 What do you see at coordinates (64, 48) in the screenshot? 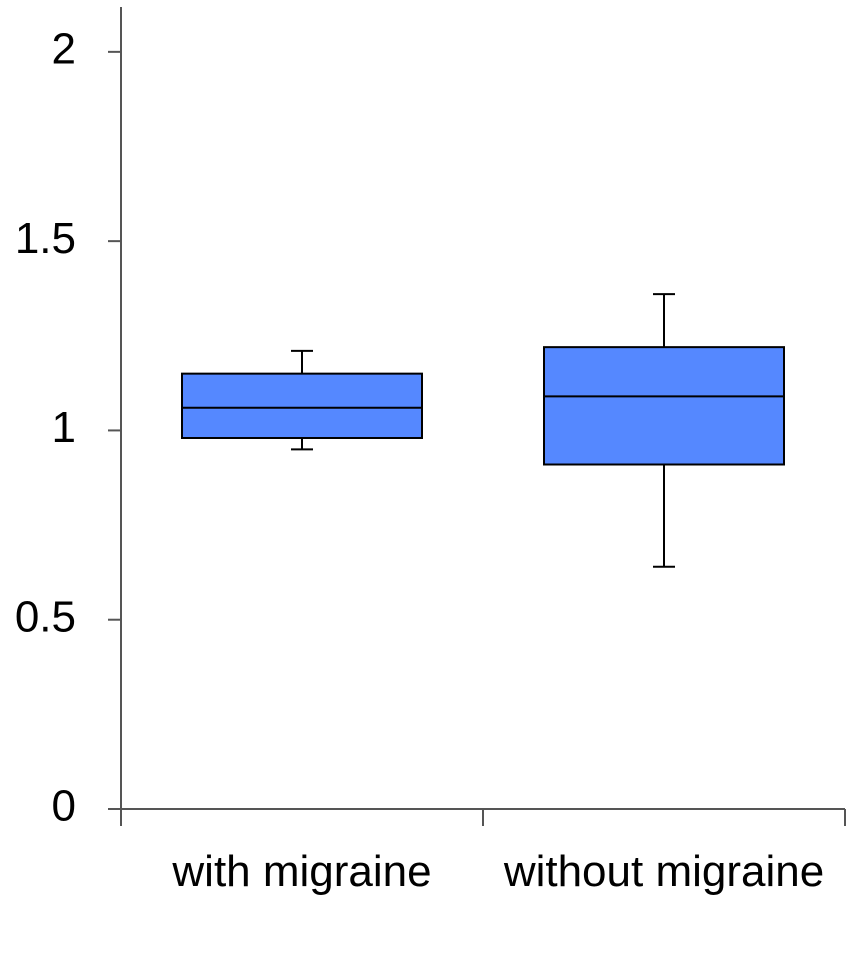
I see `y-tick-label: 2` at bounding box center [64, 48].